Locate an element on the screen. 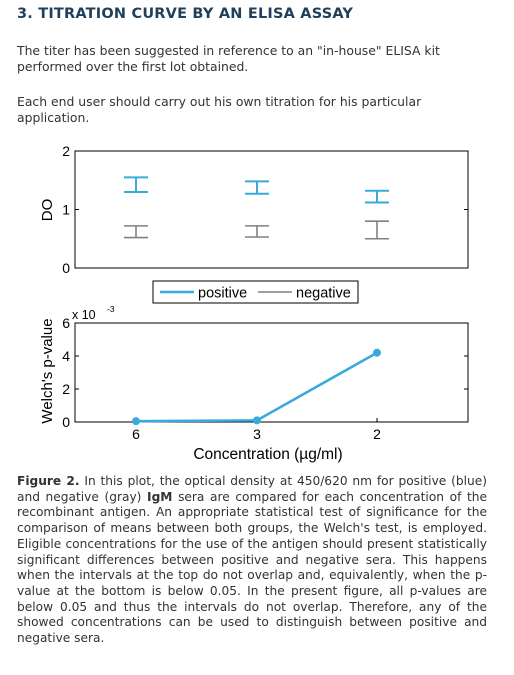 The image size is (514, 675). caption-bold-term: IgM is located at coordinates (160, 496).